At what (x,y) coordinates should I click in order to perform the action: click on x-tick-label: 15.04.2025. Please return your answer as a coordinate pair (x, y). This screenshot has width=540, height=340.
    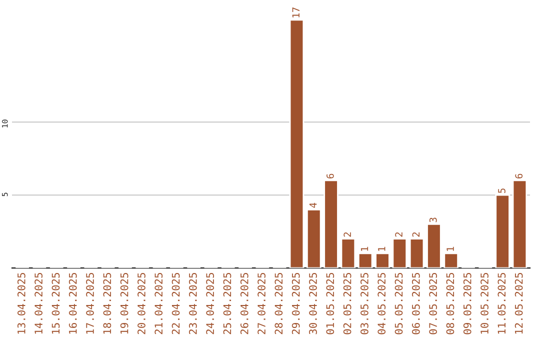
    Looking at the image, I should click on (56, 303).